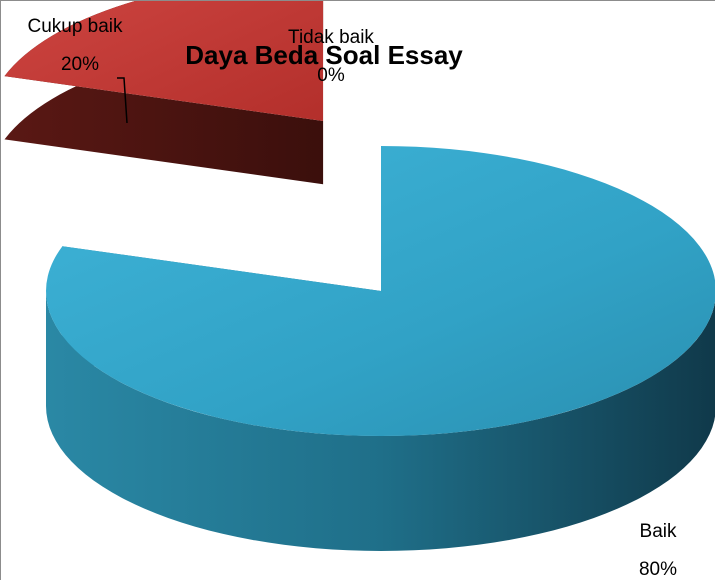 The image size is (715, 581). Describe the element at coordinates (331, 75) in the screenshot. I see `label-tidak-baik-pct: 0%` at that location.